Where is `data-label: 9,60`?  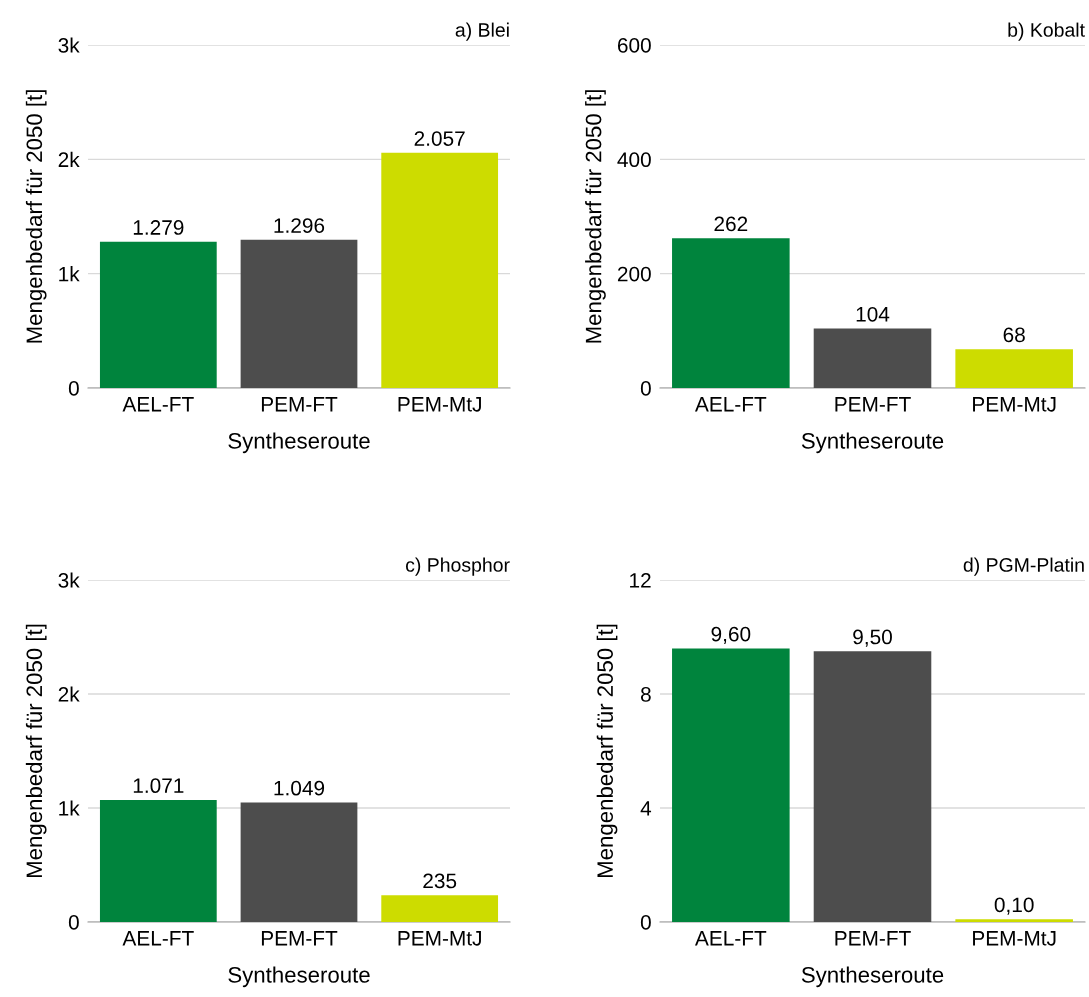
data-label: 9,60 is located at coordinates (731, 635).